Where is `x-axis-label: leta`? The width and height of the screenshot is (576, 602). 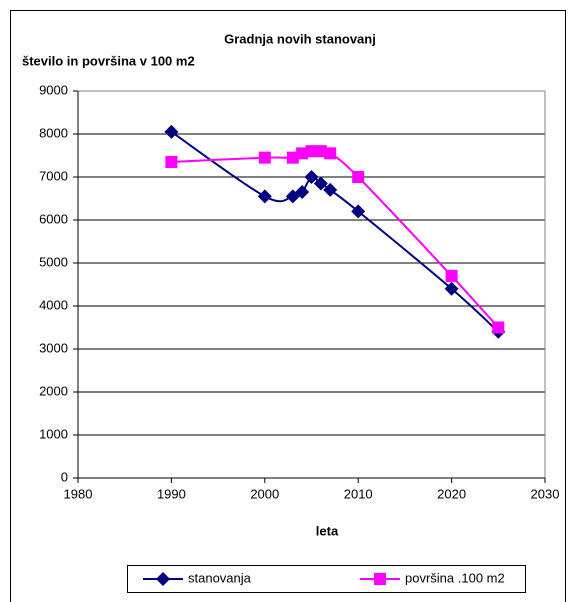
x-axis-label: leta is located at coordinates (327, 530).